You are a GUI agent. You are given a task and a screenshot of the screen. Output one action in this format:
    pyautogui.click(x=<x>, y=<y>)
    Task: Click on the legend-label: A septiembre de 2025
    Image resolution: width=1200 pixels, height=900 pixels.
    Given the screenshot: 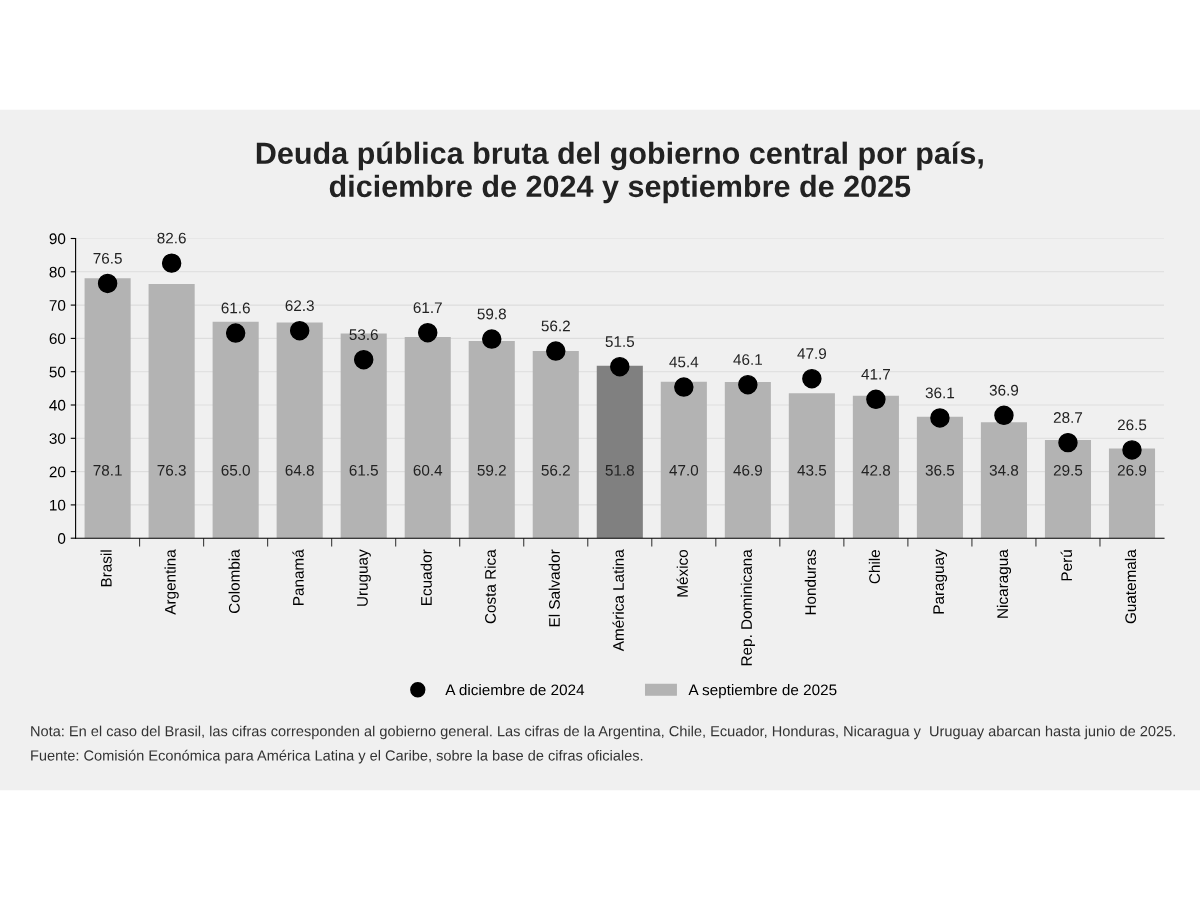 What is the action you would take?
    pyautogui.click(x=762, y=691)
    